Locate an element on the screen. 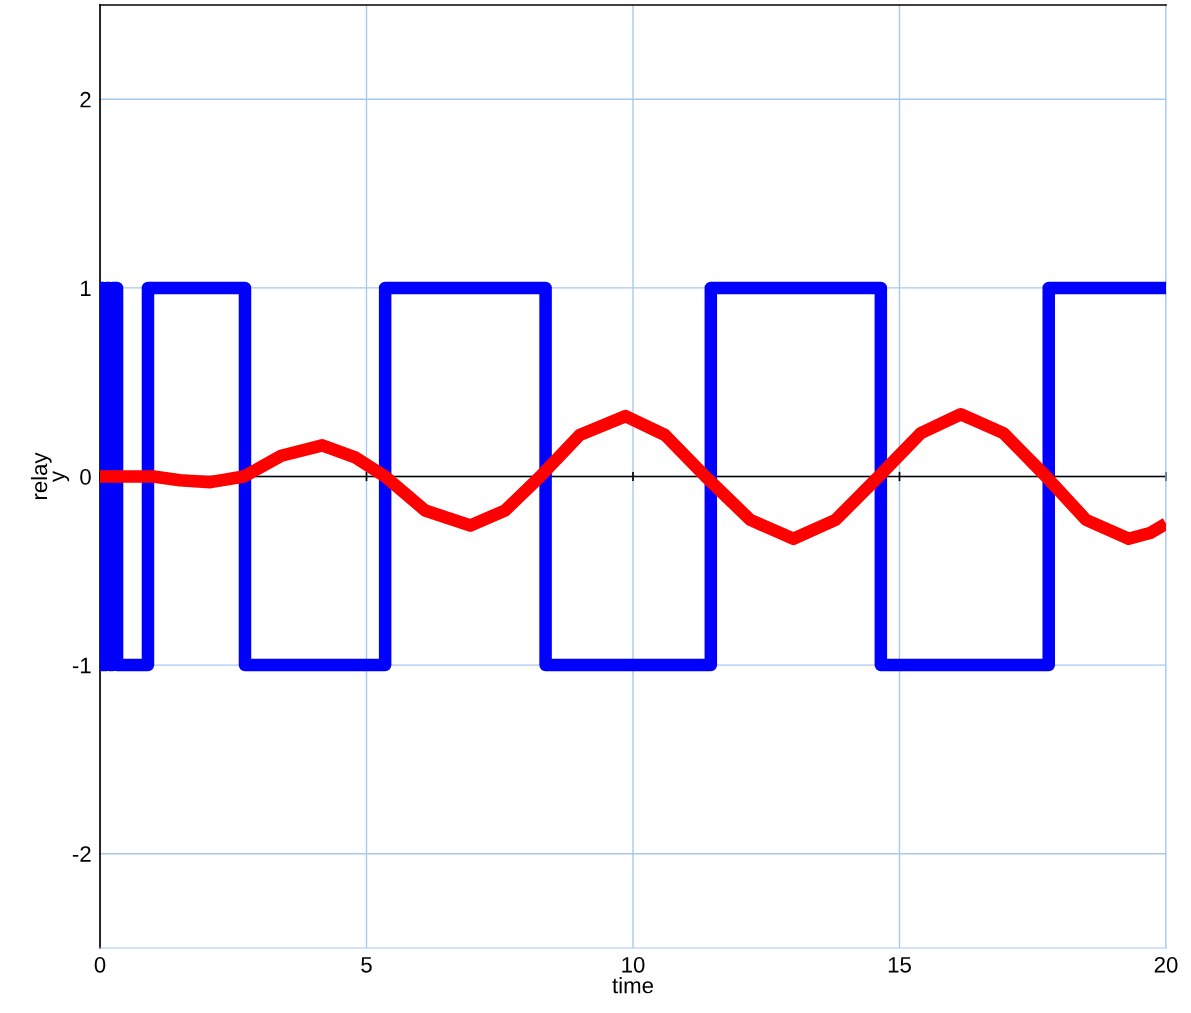 This screenshot has height=1013, width=1191. y-tick-label: 2 is located at coordinates (85, 99).